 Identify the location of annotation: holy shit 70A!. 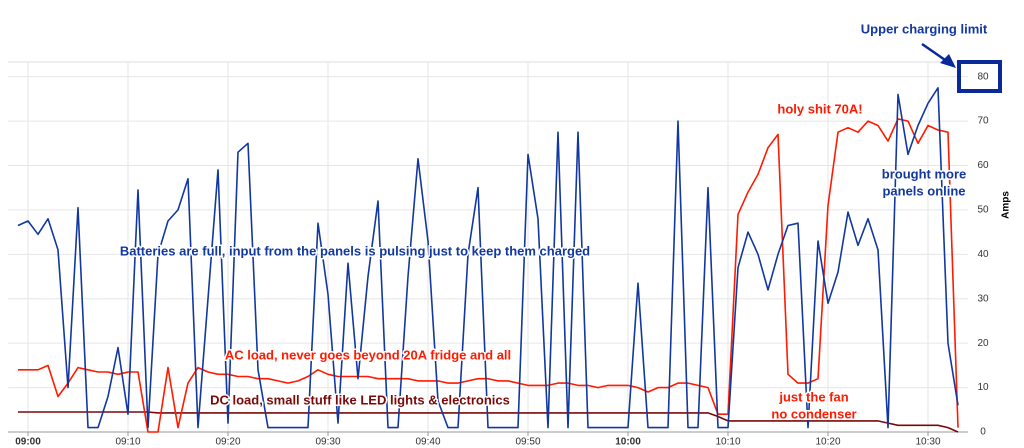
(819, 108).